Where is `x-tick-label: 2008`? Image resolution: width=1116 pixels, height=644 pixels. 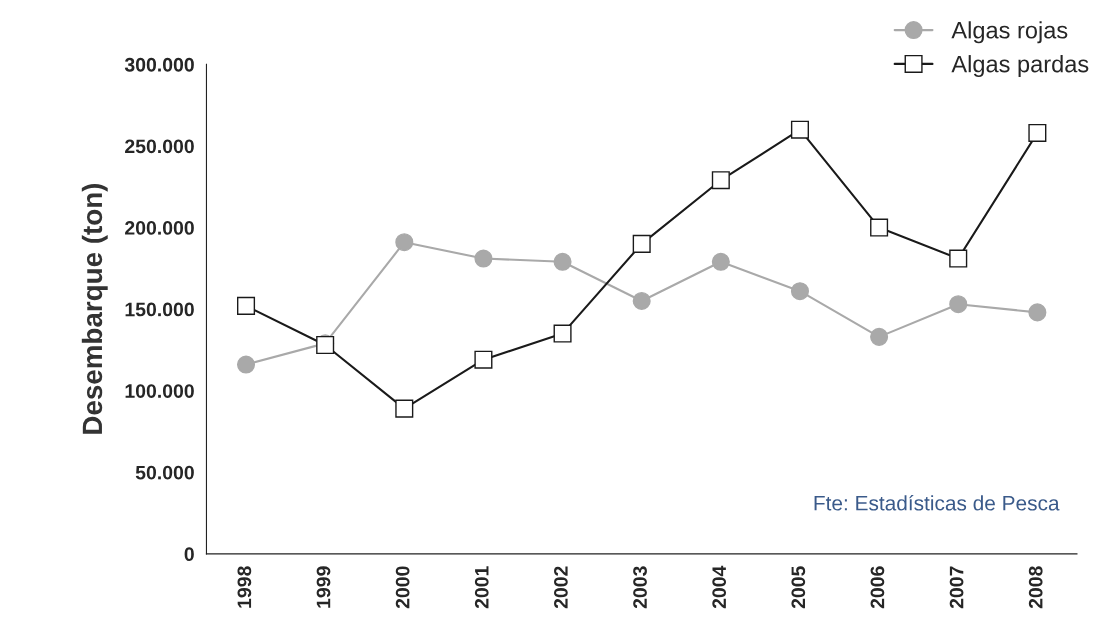
x-tick-label: 2008 is located at coordinates (1035, 587).